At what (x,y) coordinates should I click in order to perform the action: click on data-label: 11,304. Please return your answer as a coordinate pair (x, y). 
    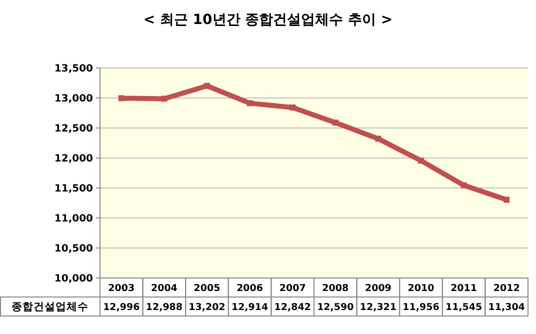
    Looking at the image, I should click on (507, 307).